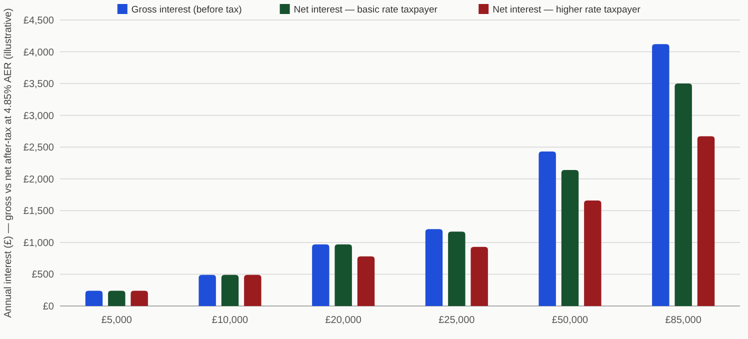 The height and width of the screenshot is (339, 748). What do you see at coordinates (230, 320) in the screenshot?
I see `x-tick-label: £10,000` at bounding box center [230, 320].